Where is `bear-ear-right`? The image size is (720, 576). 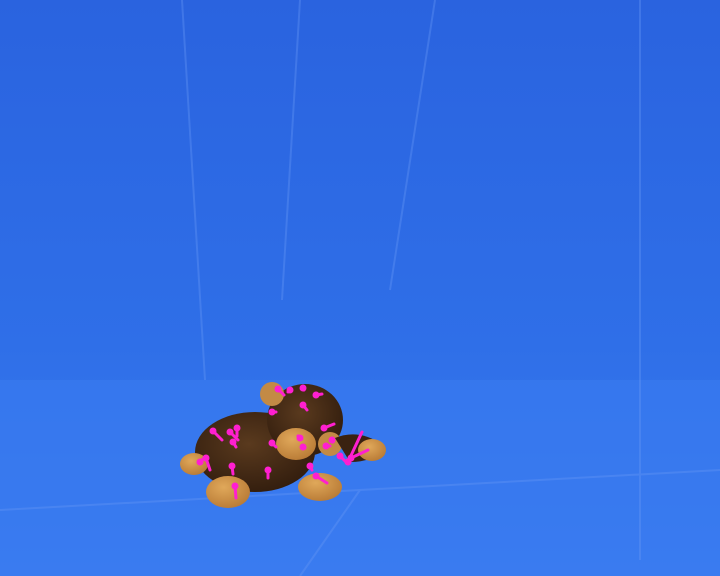
bear-ear-right is located at coordinates (330, 444).